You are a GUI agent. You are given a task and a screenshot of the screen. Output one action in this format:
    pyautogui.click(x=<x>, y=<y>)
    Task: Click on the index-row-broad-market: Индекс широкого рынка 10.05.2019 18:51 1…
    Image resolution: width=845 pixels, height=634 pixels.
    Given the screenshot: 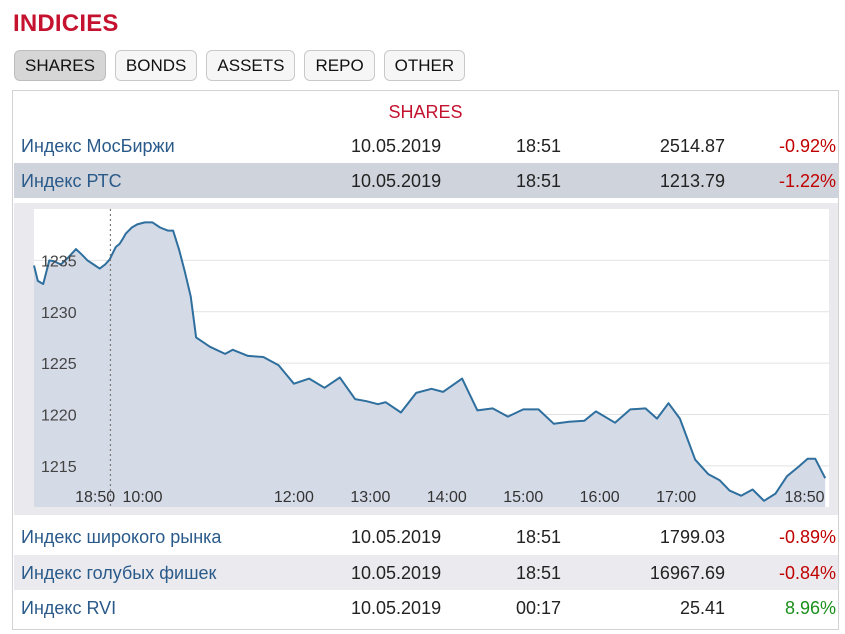 What is the action you would take?
    pyautogui.click(x=426, y=536)
    